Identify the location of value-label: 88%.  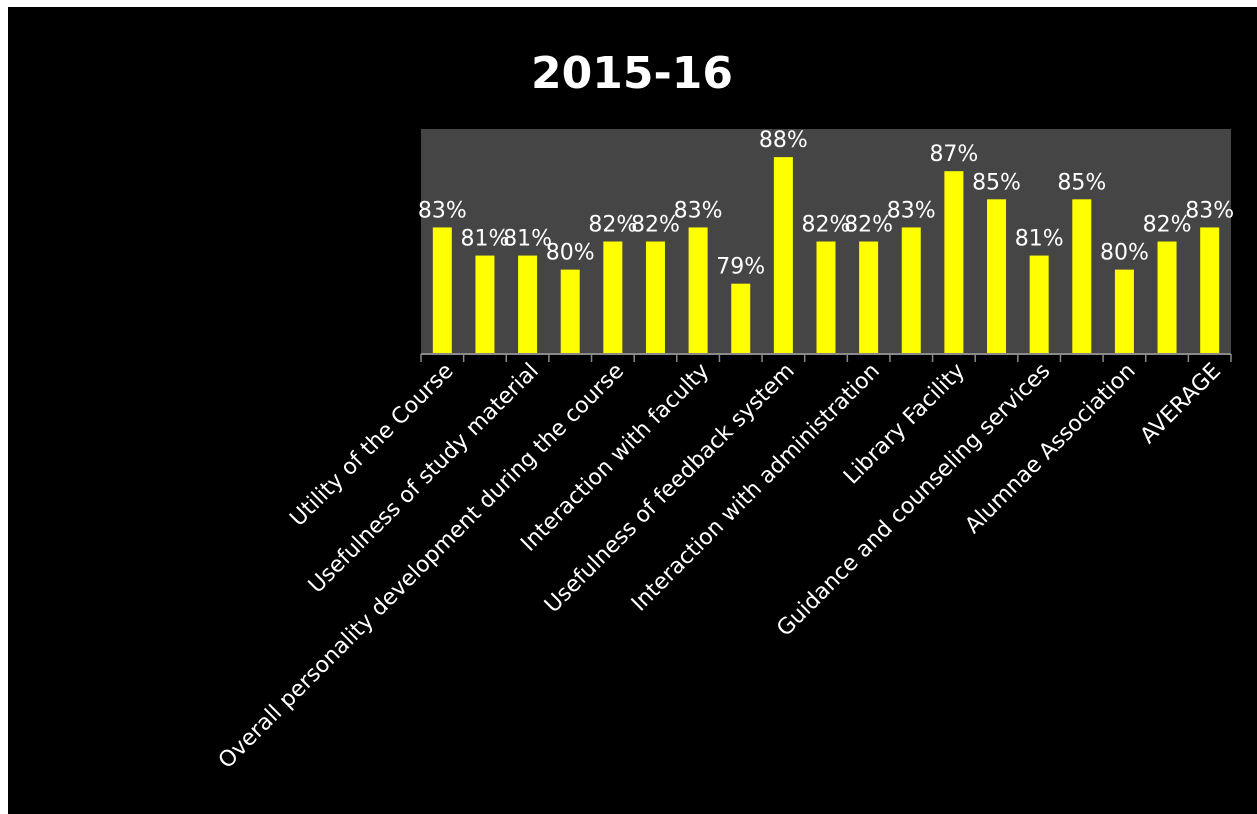
(783, 140).